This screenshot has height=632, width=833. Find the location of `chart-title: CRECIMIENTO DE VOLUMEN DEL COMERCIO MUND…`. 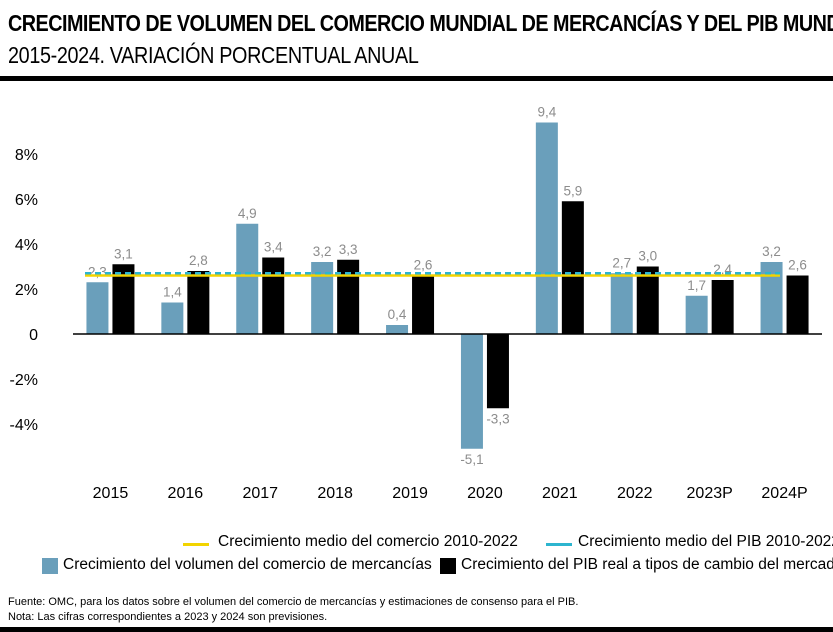

chart-title: CRECIMIENTO DE VOLUMEN DEL COMERCIO MUND… is located at coordinates (420, 23).